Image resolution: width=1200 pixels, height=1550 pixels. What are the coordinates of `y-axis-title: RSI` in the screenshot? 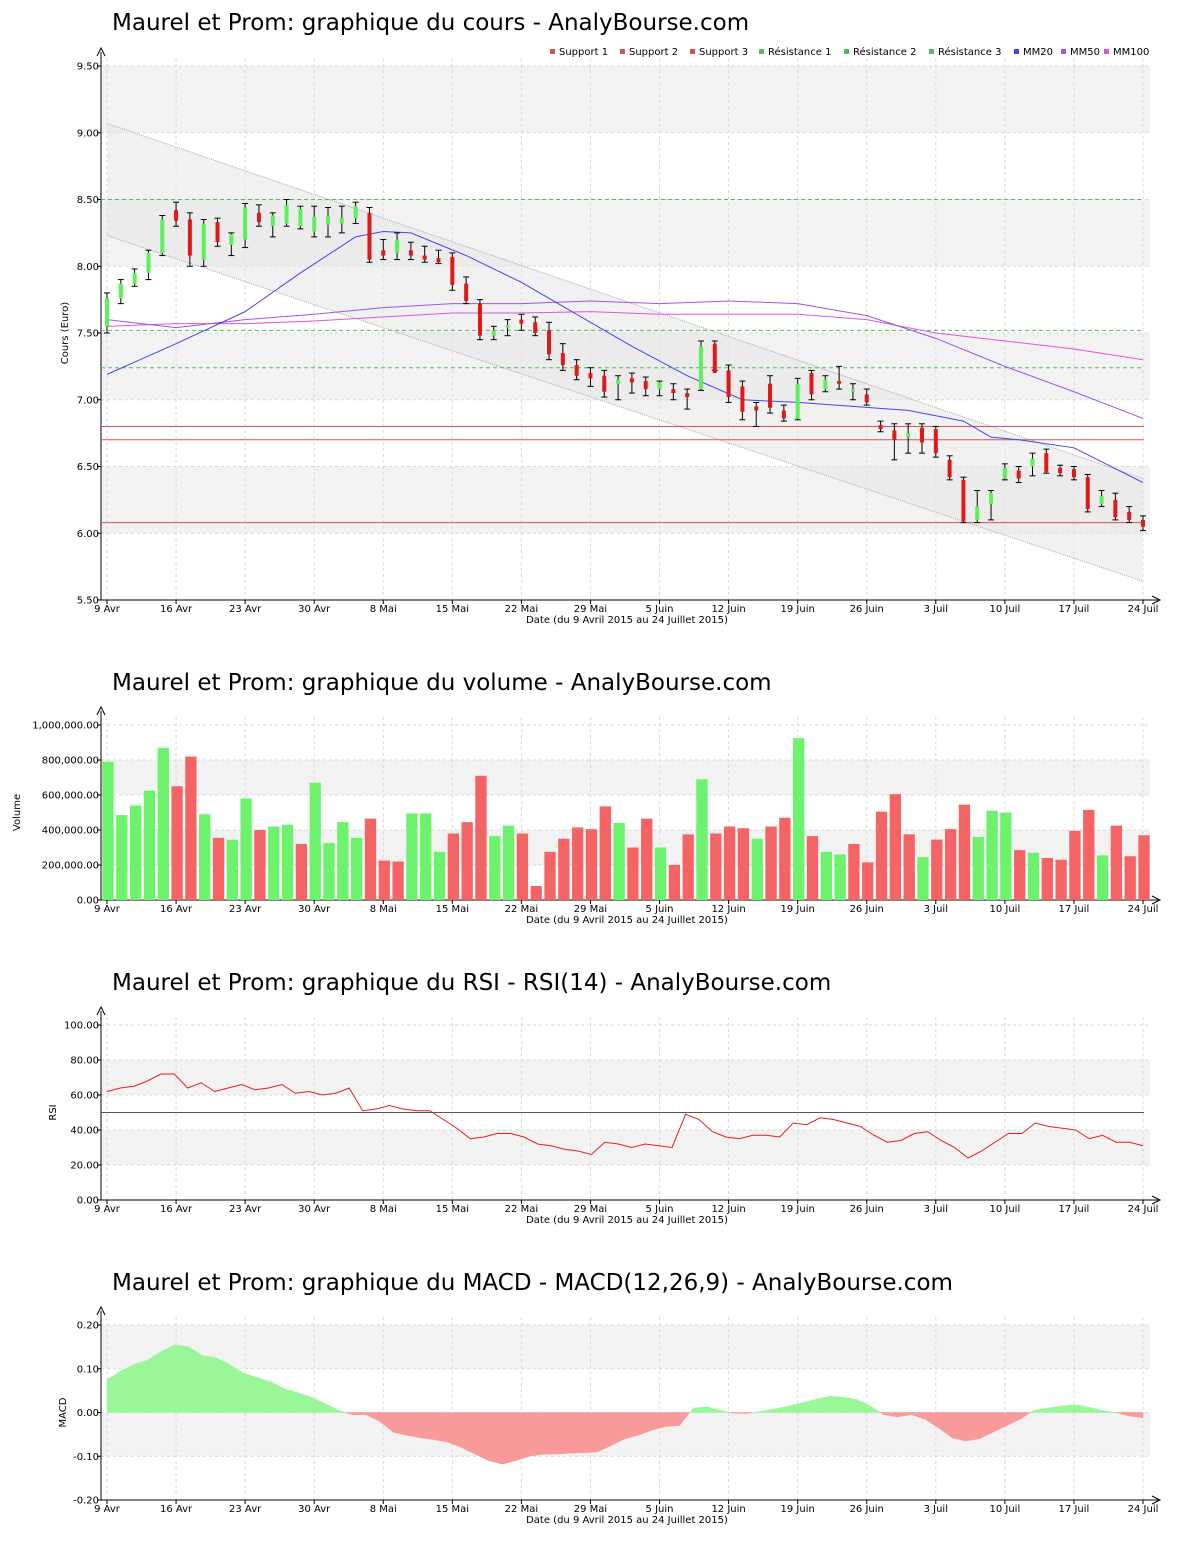 It's located at (53, 1112).